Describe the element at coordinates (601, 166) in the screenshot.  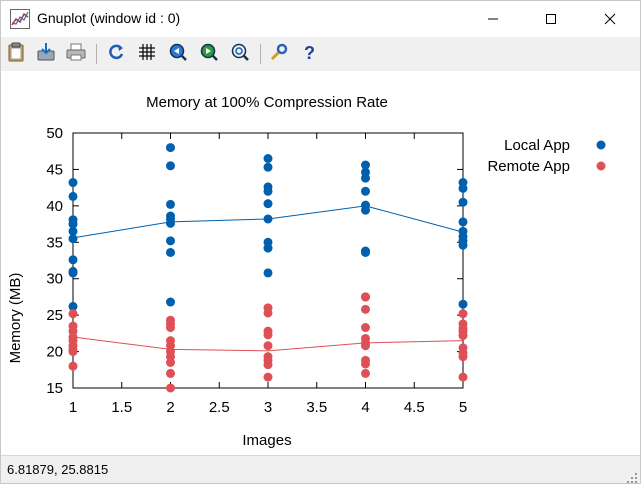
I see `legend-marker-remote-app` at that location.